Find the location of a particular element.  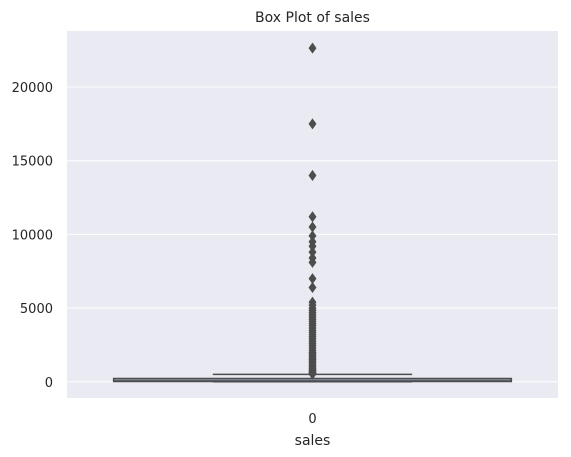

x-axis-ticks: 0 is located at coordinates (312, 419).